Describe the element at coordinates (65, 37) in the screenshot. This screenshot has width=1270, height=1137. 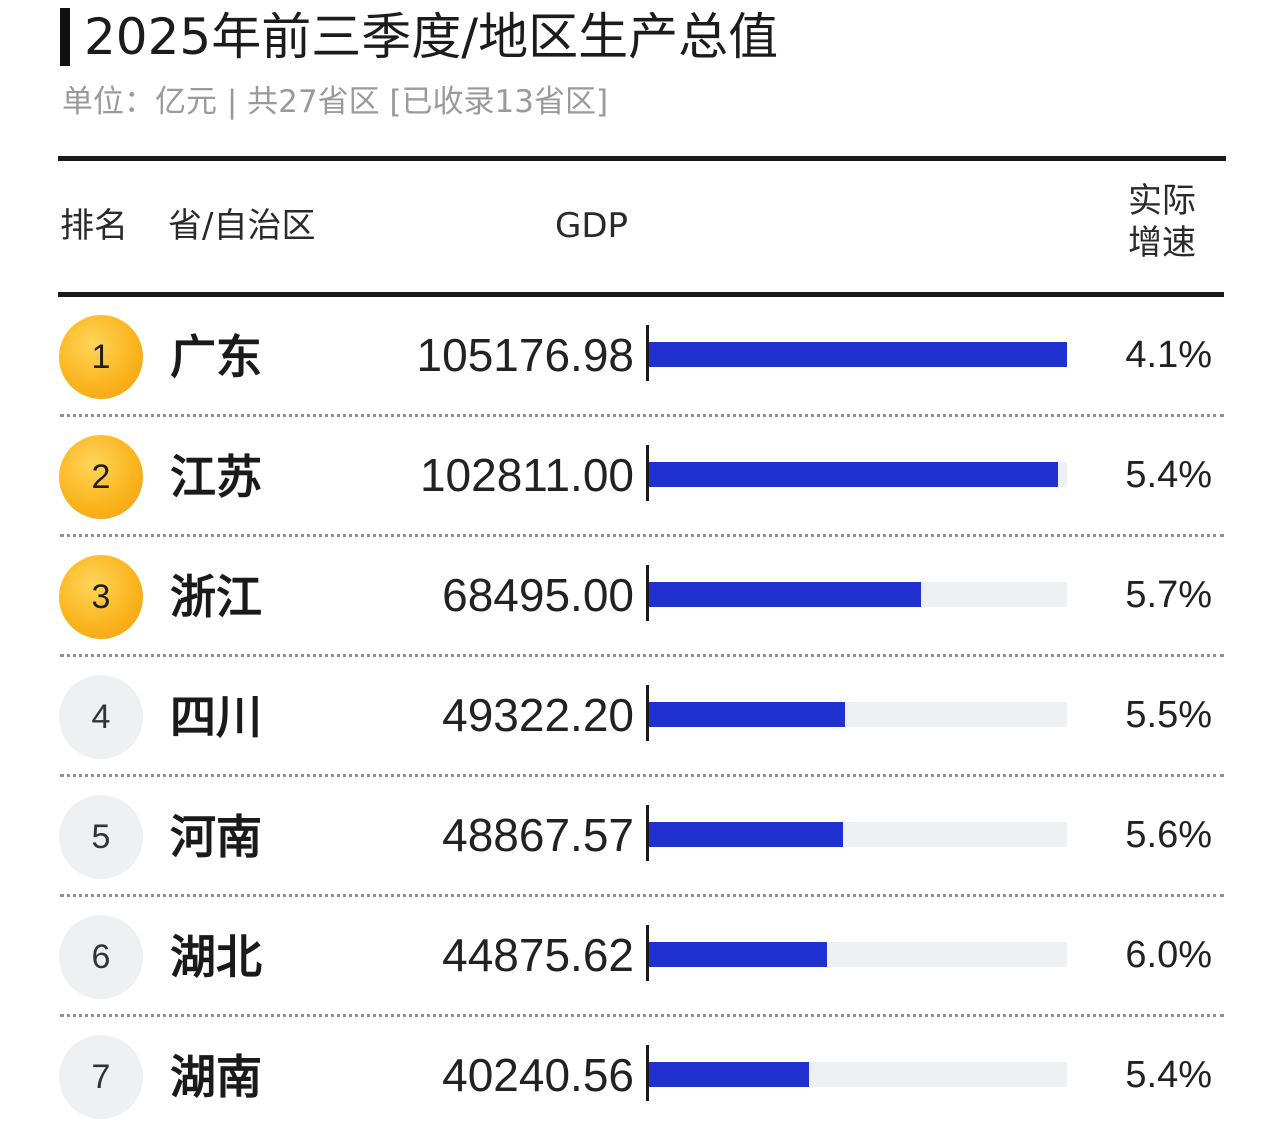
I see `title-accent-bar` at that location.